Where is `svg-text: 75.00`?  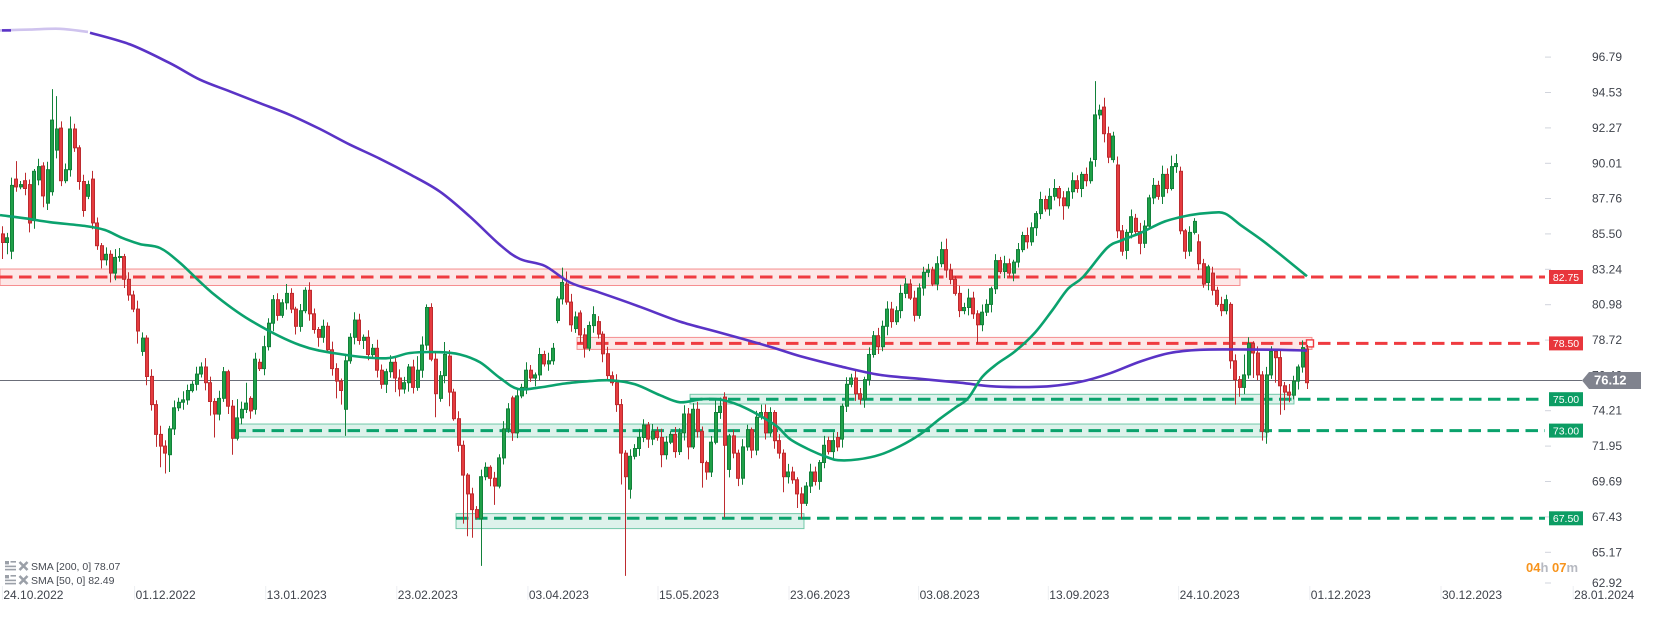
svg-text: 75.00 is located at coordinates (1566, 400).